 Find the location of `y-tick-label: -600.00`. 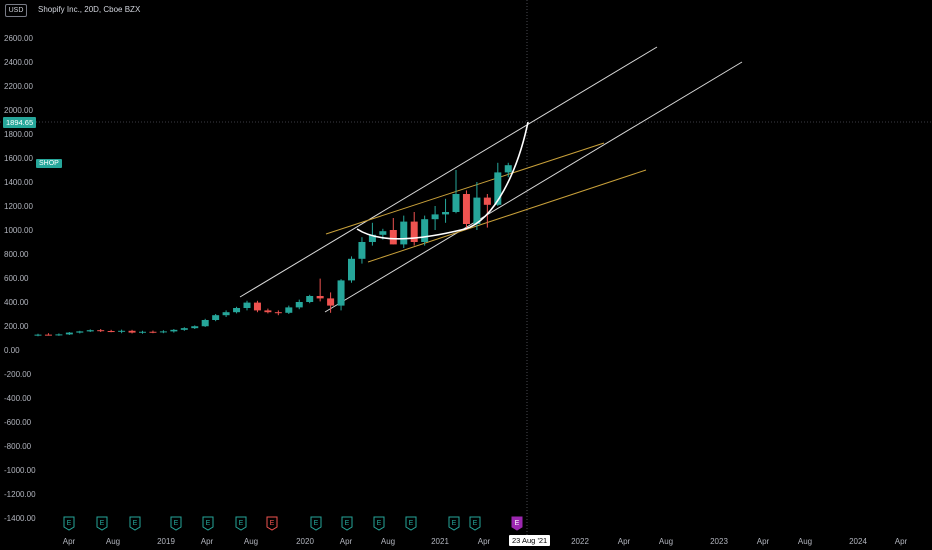

y-tick-label: -600.00 is located at coordinates (18, 422).